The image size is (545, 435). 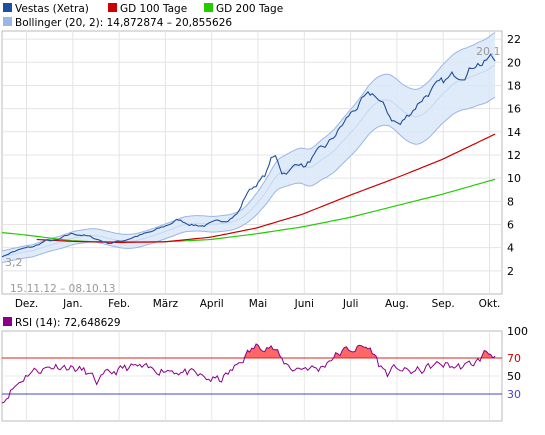 What do you see at coordinates (443, 304) in the screenshot?
I see `x-tick-label: Sep.` at bounding box center [443, 304].